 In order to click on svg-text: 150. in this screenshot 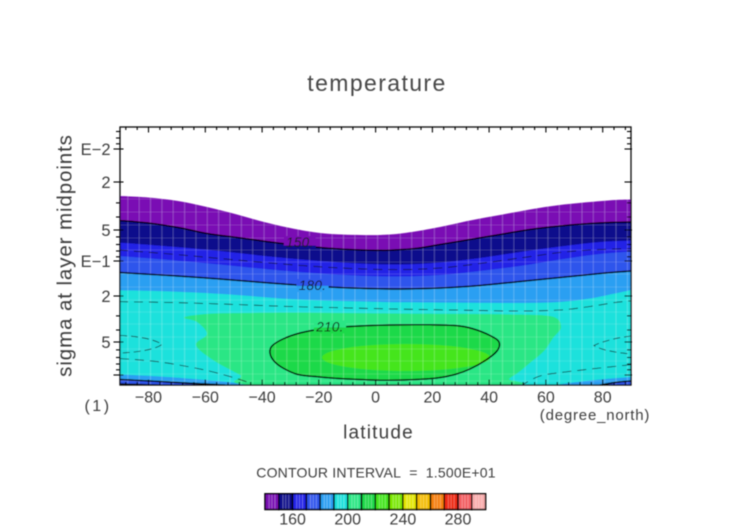, I will do `click(299, 242)`.